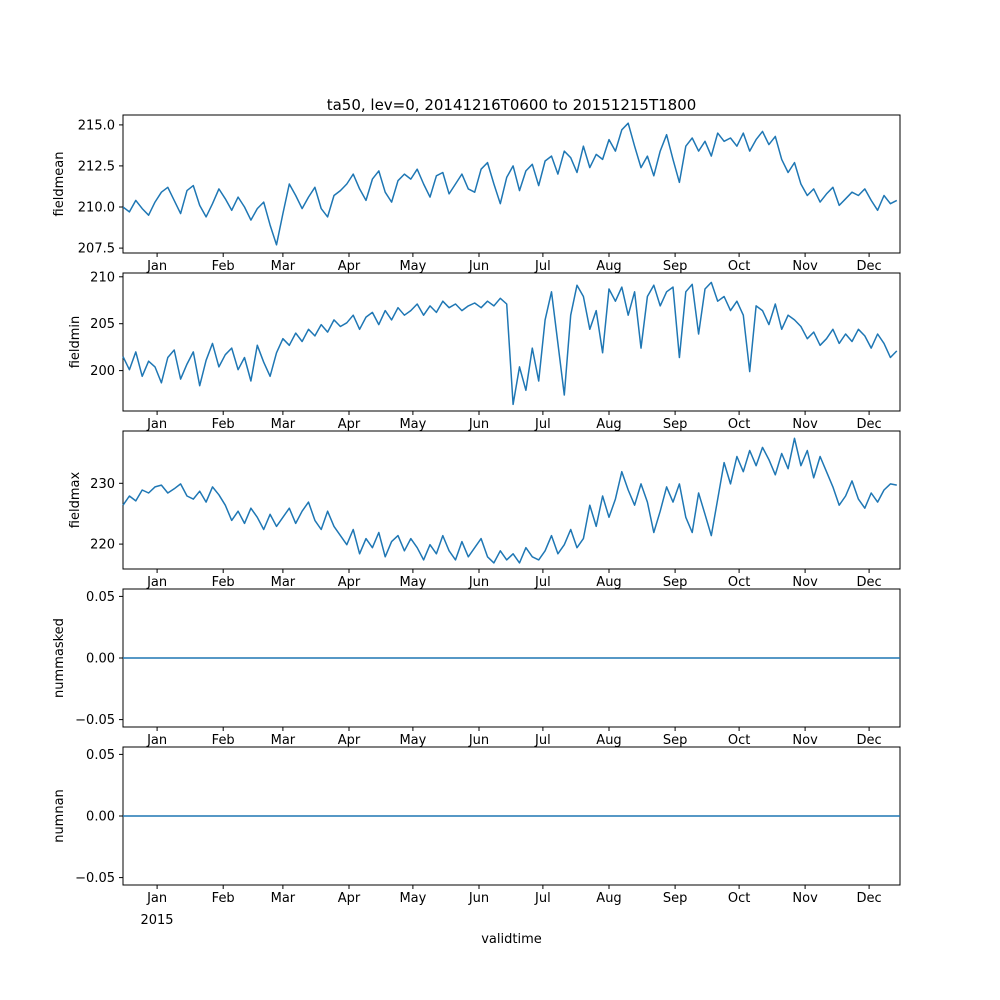 This screenshot has height=1000, width=1000. I want to click on y-tick-label: 212.5, so click(96, 166).